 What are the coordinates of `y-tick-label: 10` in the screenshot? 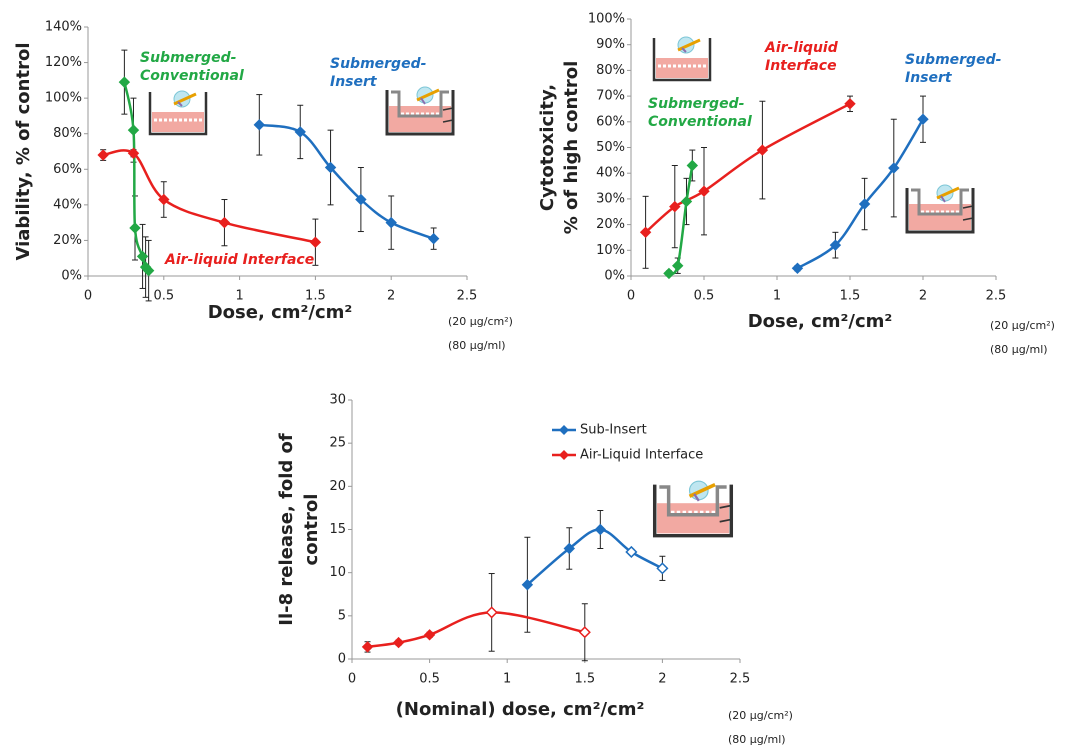 It's located at (337, 572).